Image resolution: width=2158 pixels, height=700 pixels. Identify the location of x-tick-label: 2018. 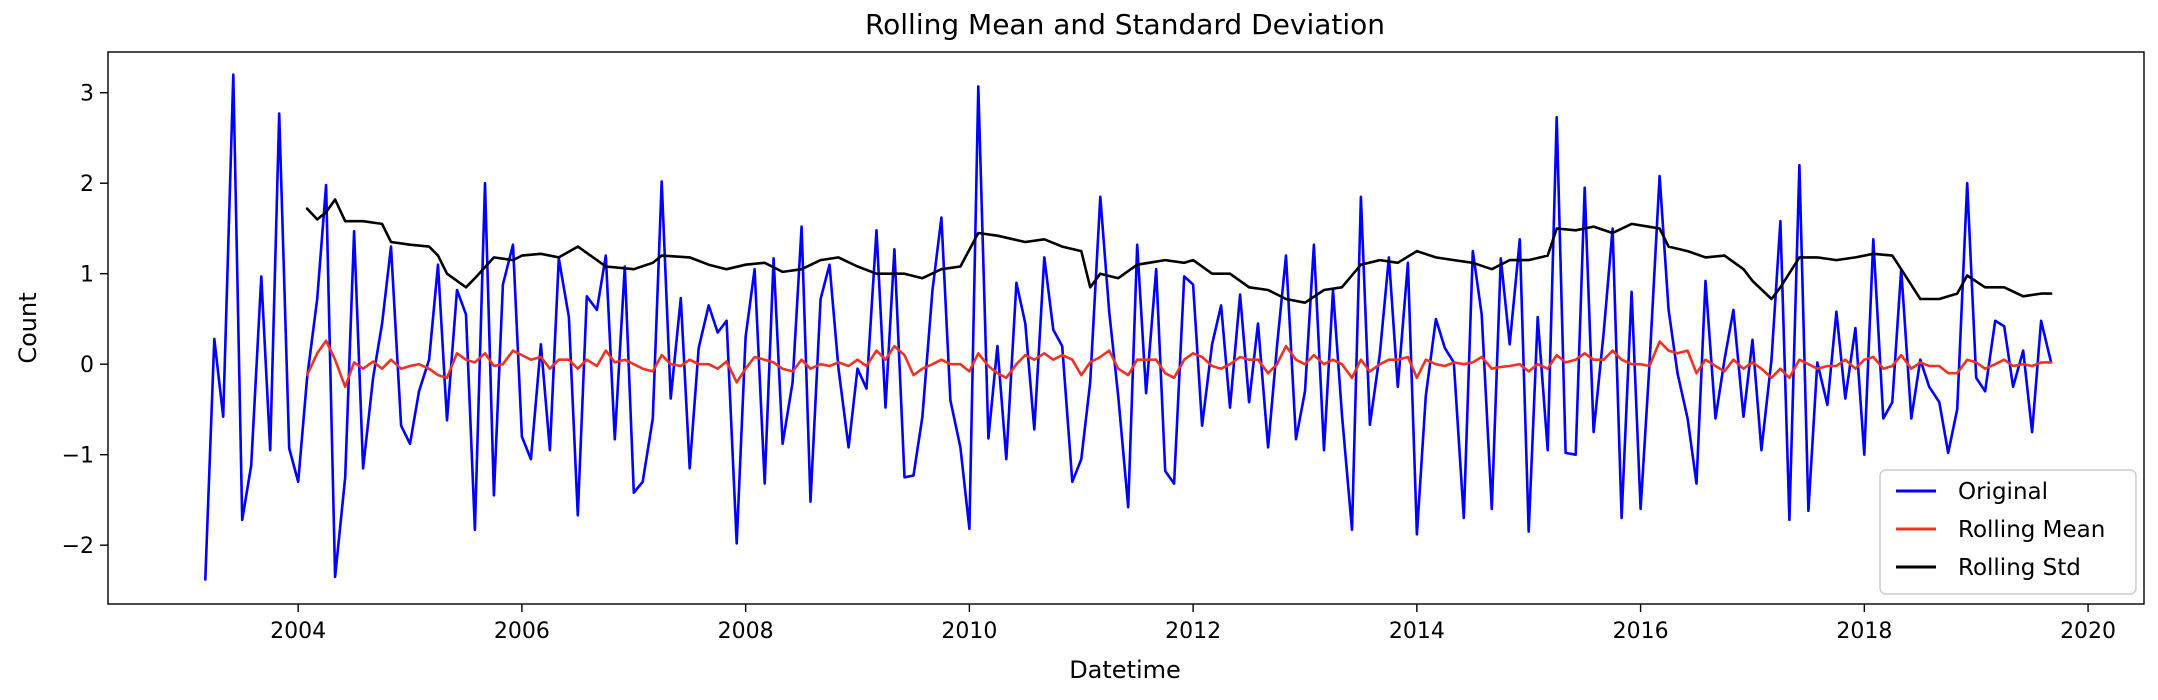
(1864, 631).